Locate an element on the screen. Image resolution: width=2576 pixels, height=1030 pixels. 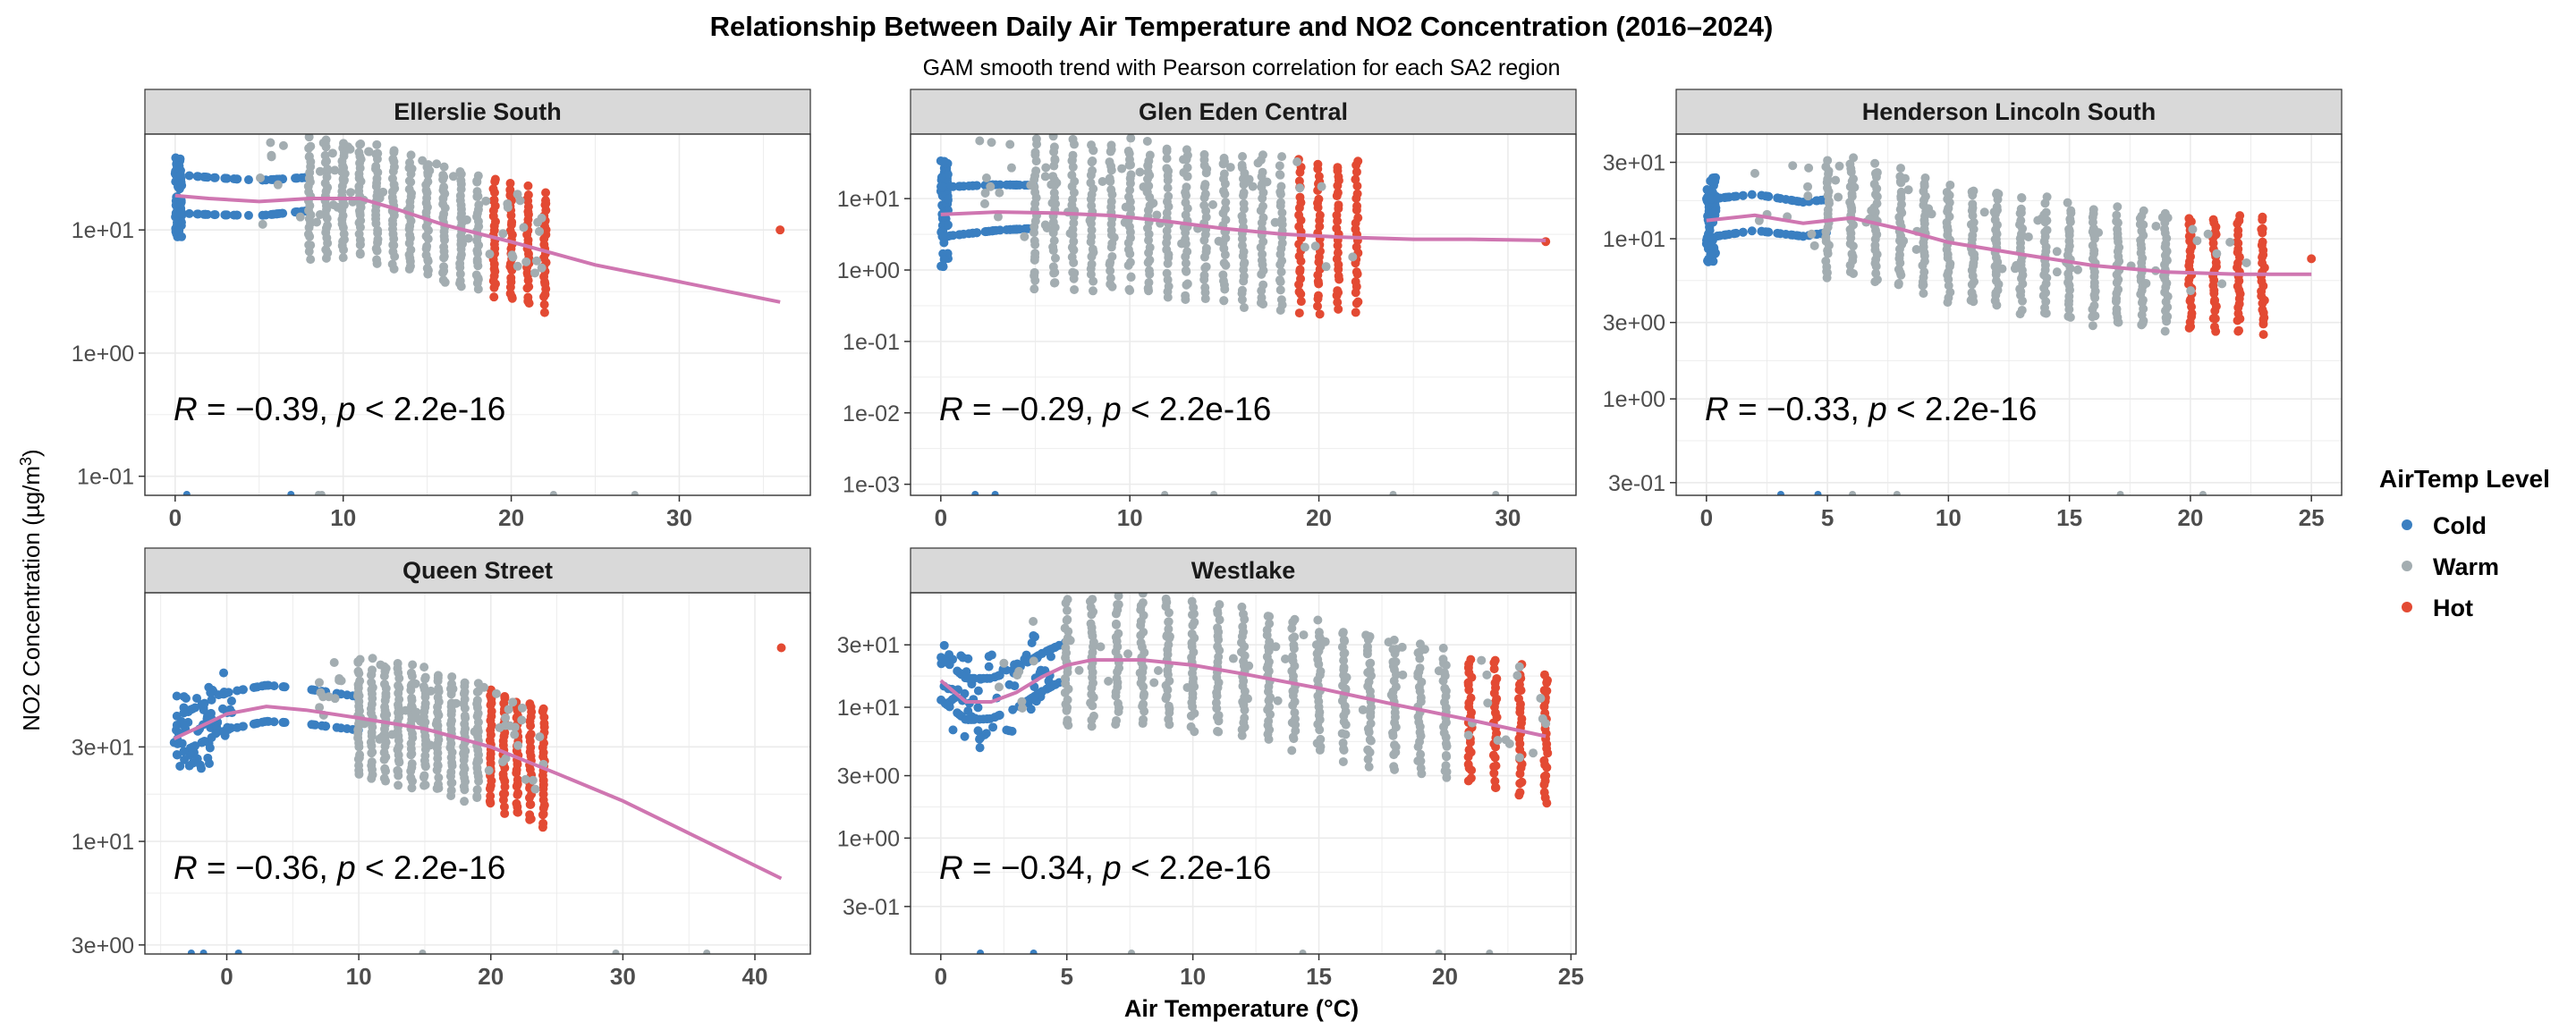
x-tick-label: 0 is located at coordinates (1706, 517).